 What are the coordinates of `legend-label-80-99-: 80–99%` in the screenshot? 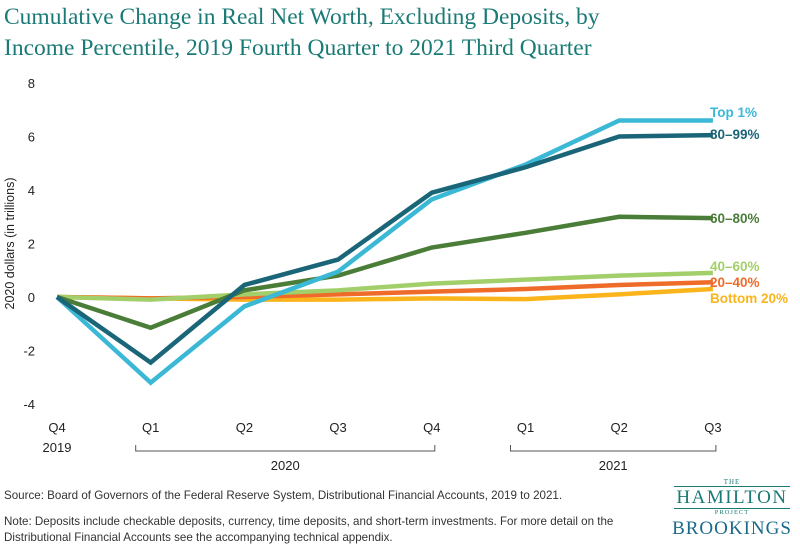 It's located at (735, 134).